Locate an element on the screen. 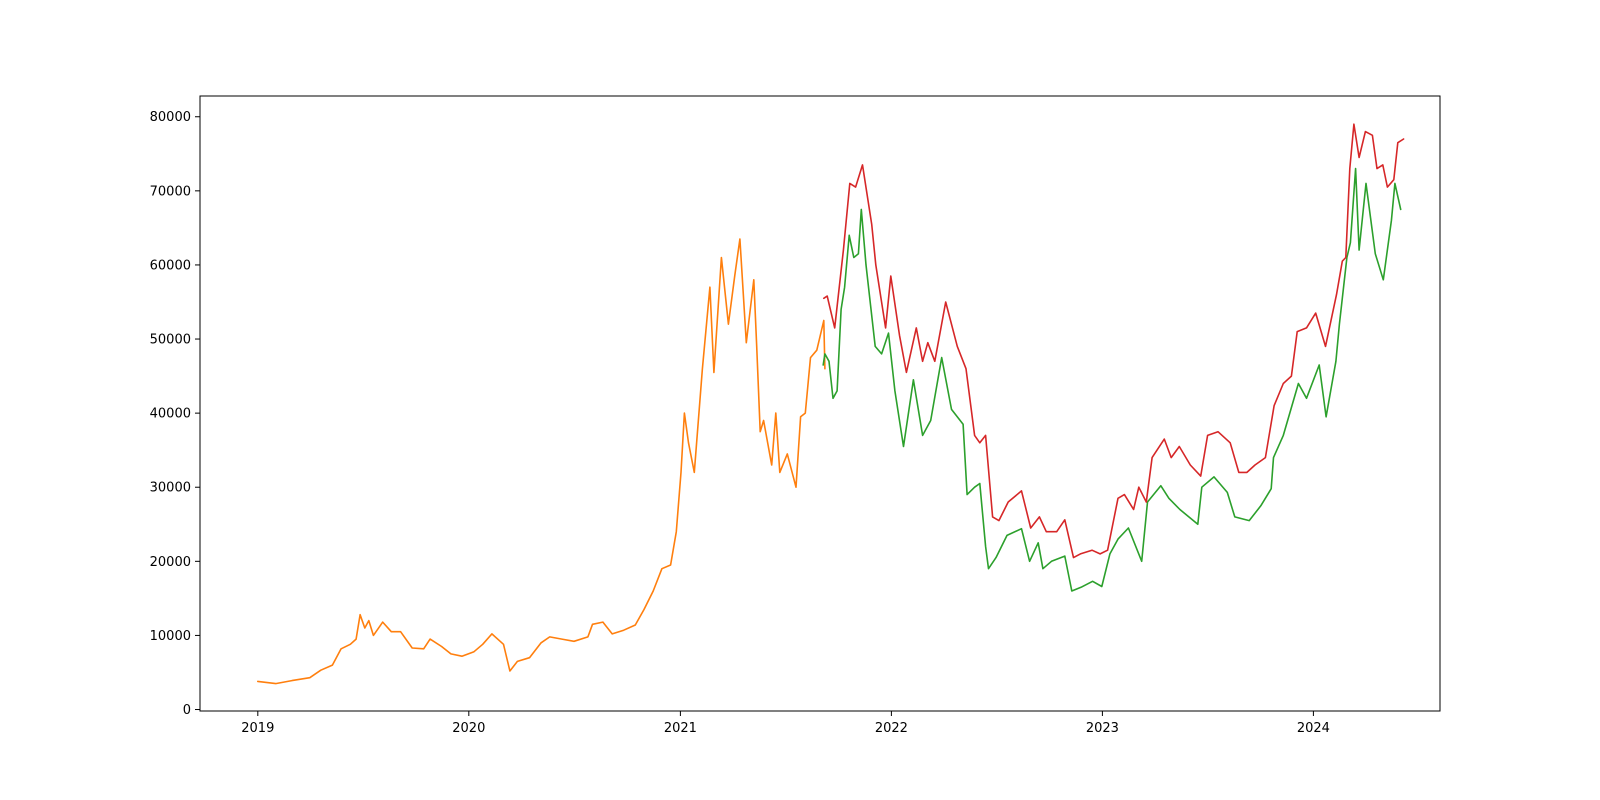 The width and height of the screenshot is (1600, 800). x-tick-label: 2023 is located at coordinates (1102, 728).